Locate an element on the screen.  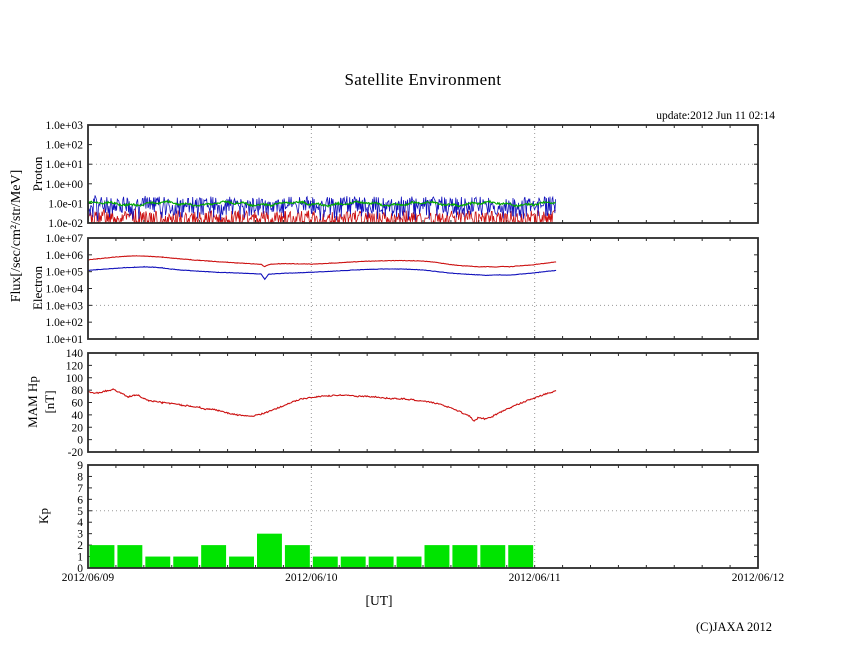
svg-text: 7 is located at coordinates (80, 489).